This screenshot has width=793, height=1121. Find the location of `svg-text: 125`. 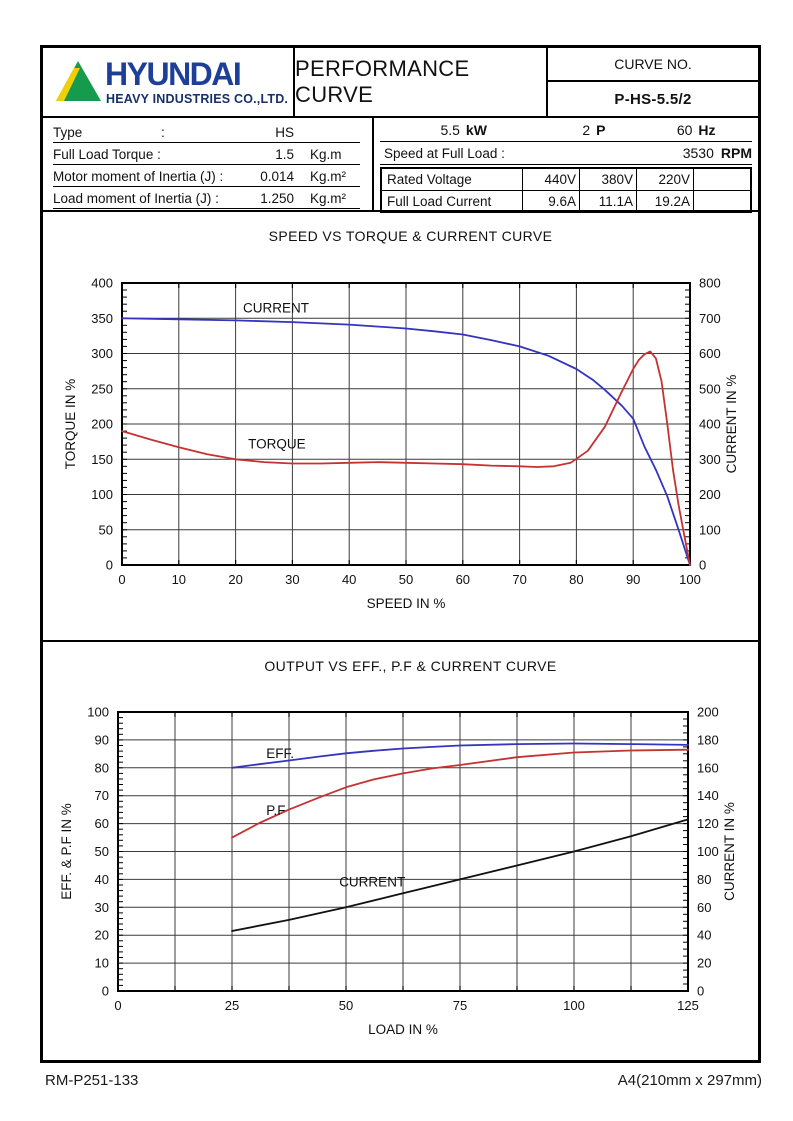

svg-text: 125 is located at coordinates (688, 1005).